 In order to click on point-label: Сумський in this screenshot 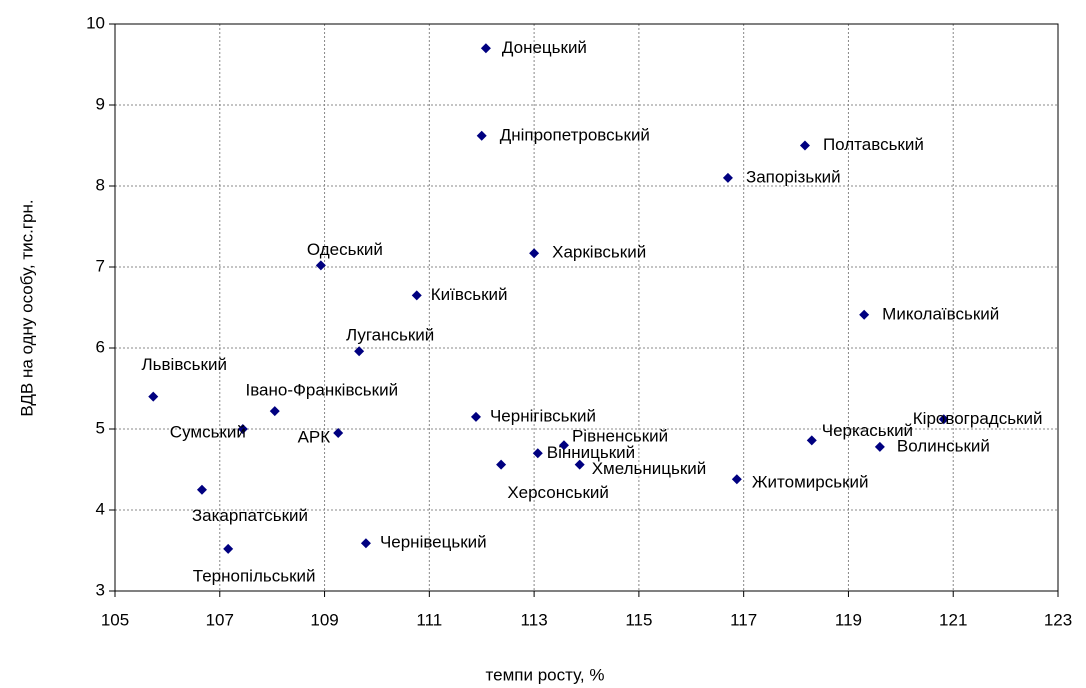, I will do `click(208, 431)`.